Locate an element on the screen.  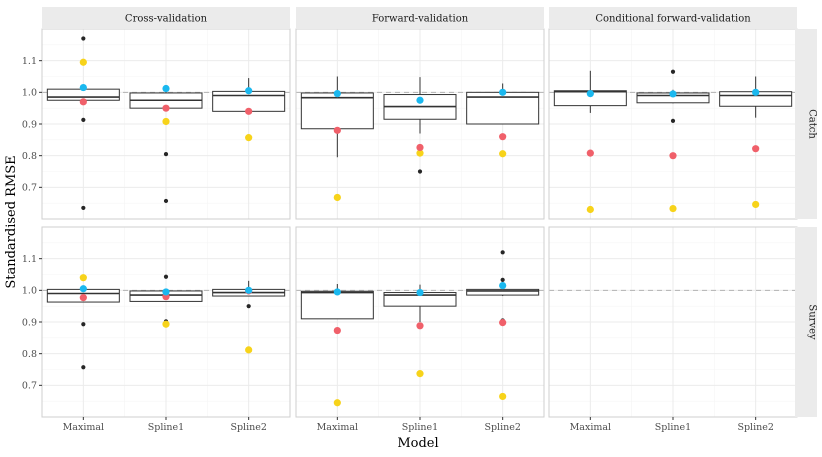
row-strip: Catch is located at coordinates (806, 124).